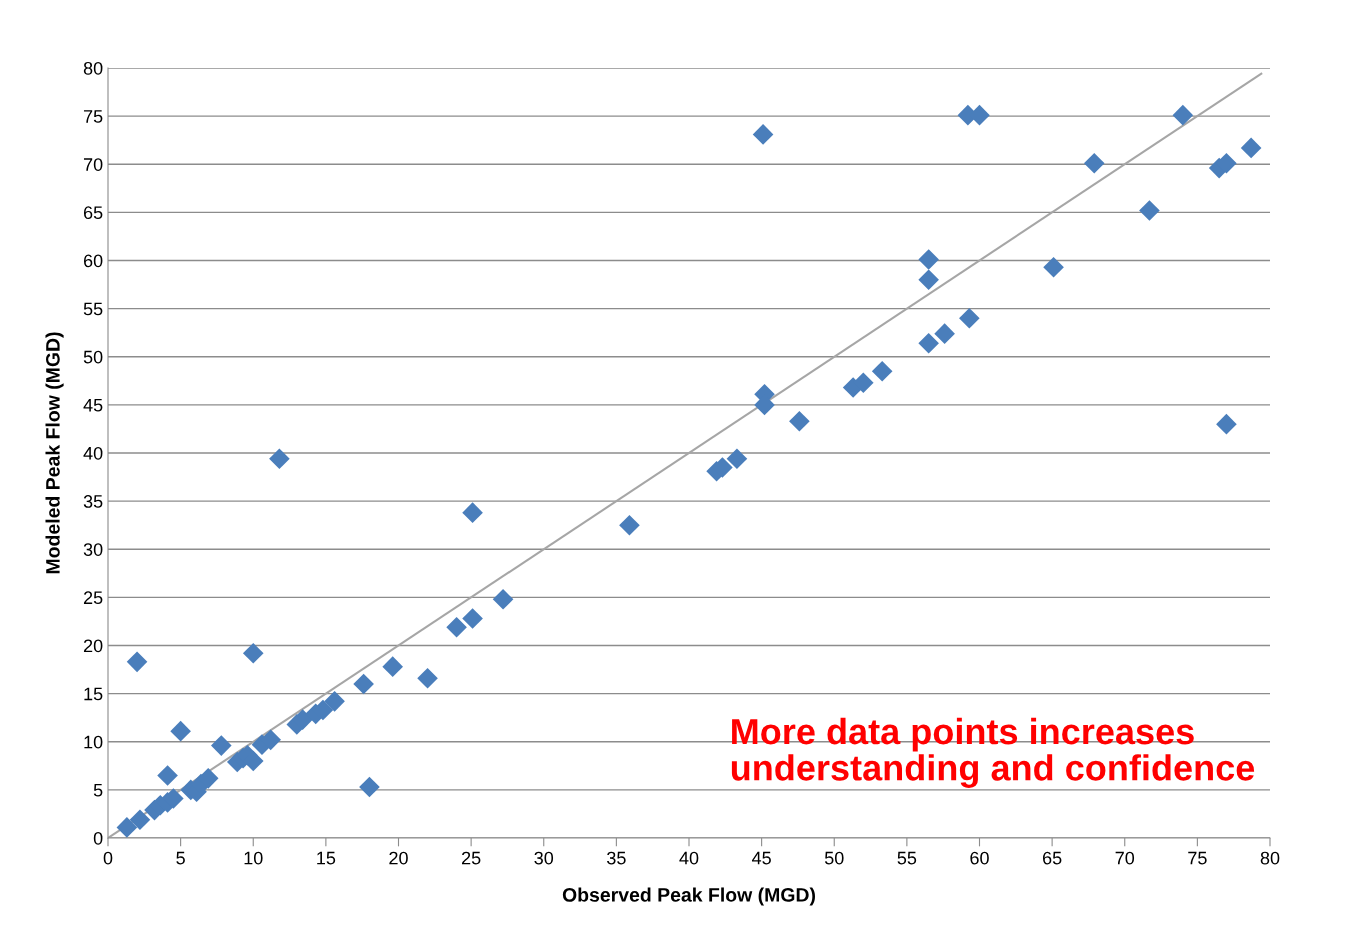 This screenshot has height=928, width=1351. What do you see at coordinates (93, 501) in the screenshot?
I see `y-tick-label: 35` at bounding box center [93, 501].